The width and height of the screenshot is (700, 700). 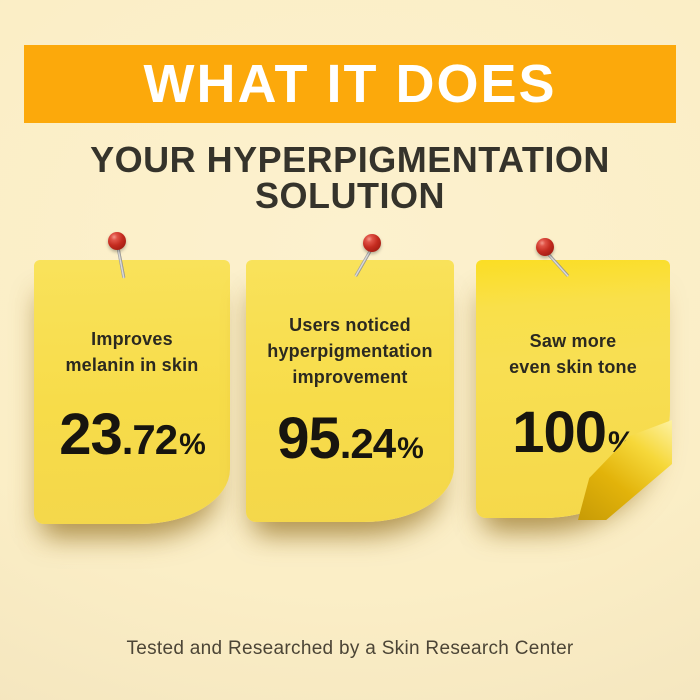 I want to click on stat-decimal: .72, so click(x=149, y=439).